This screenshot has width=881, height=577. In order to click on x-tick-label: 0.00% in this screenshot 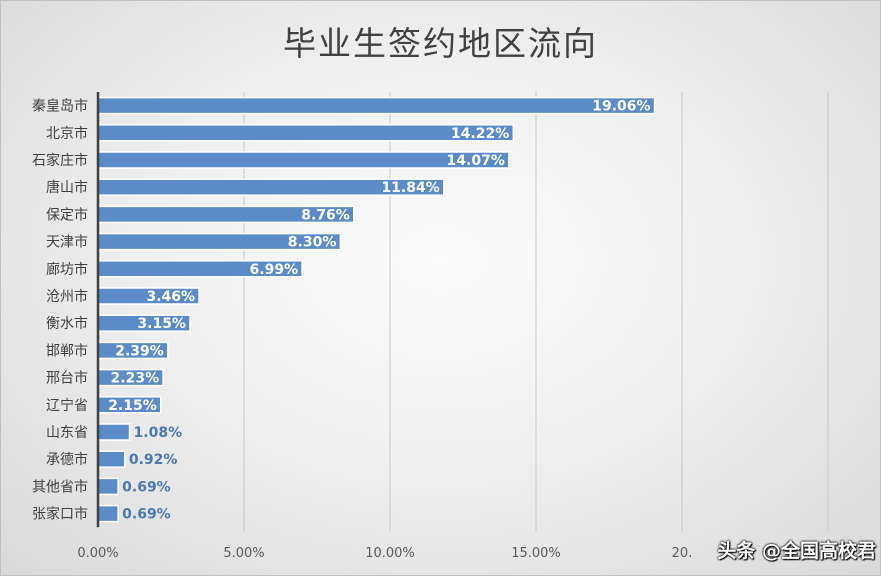, I will do `click(97, 553)`.